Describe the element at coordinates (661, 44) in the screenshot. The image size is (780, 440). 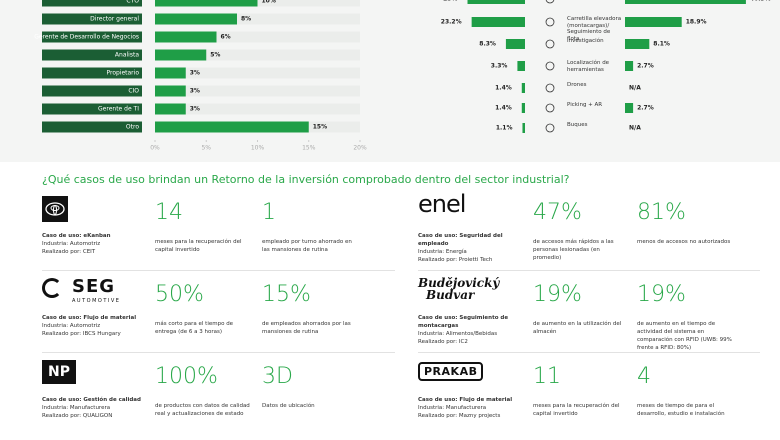
I see `value-label: 8.1%` at that location.